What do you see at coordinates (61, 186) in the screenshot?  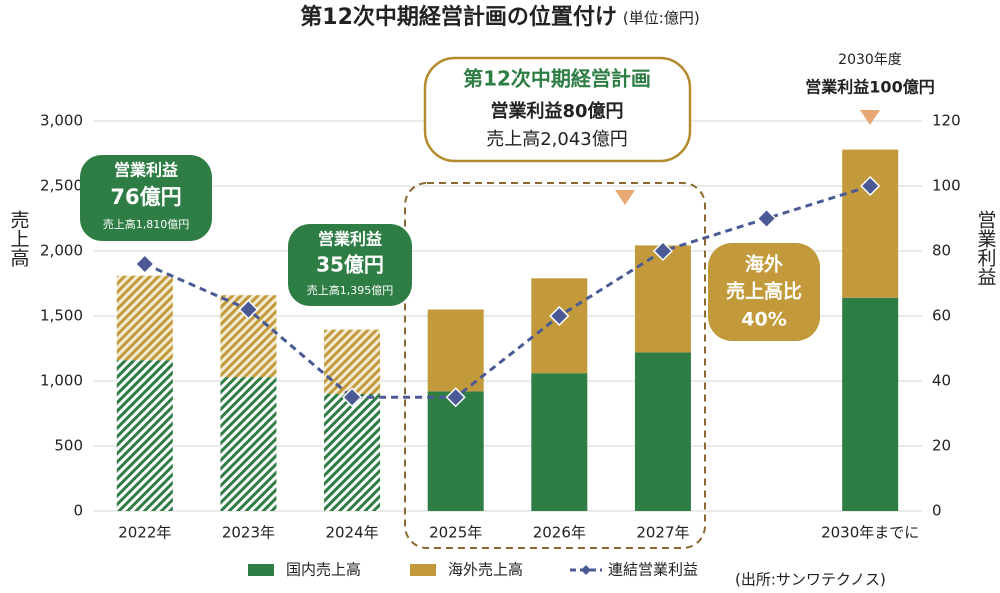 I see `y-tick-label: 2,500` at bounding box center [61, 186].